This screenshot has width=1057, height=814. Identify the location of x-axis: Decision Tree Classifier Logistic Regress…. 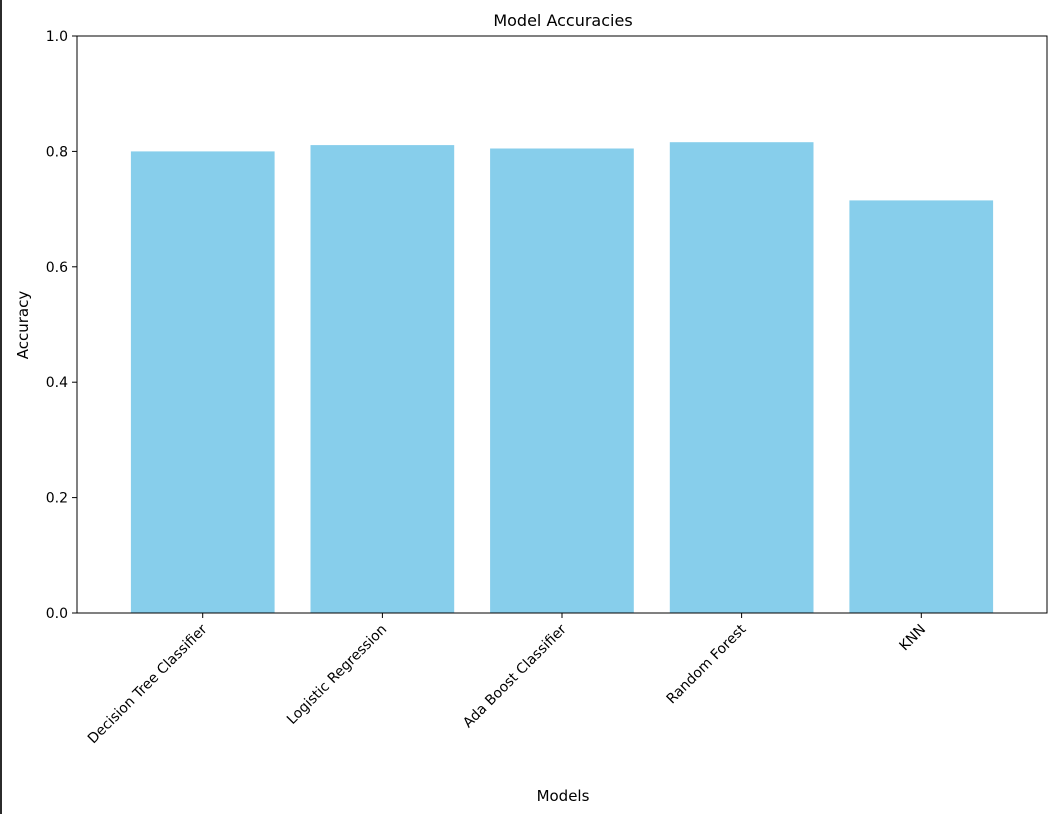
(507, 680).